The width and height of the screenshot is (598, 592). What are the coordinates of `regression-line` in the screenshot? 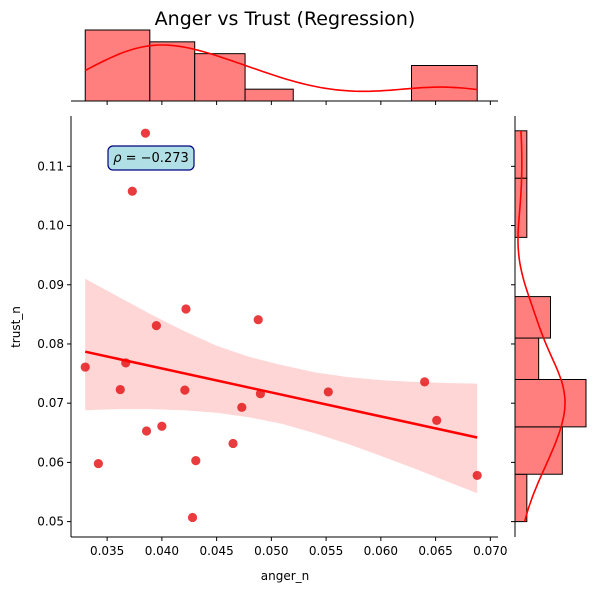 It's located at (281, 394).